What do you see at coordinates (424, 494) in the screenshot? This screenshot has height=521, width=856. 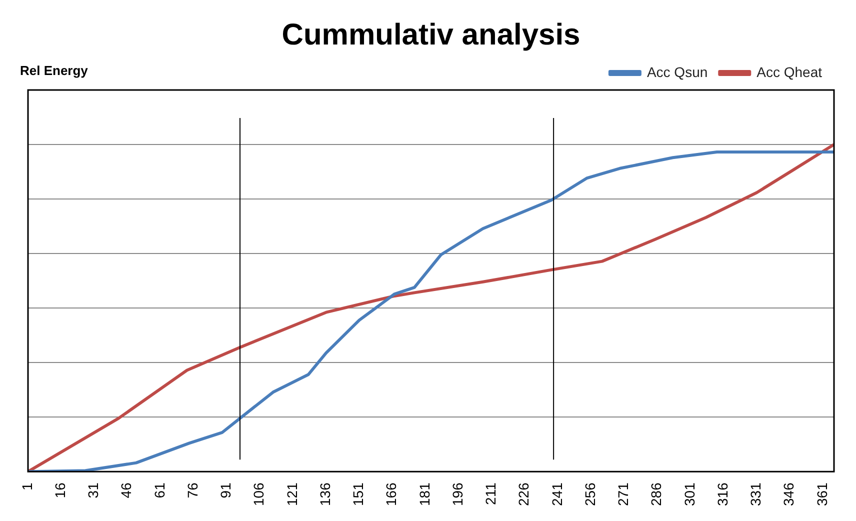 I see `x-tick-label: 181` at bounding box center [424, 494].